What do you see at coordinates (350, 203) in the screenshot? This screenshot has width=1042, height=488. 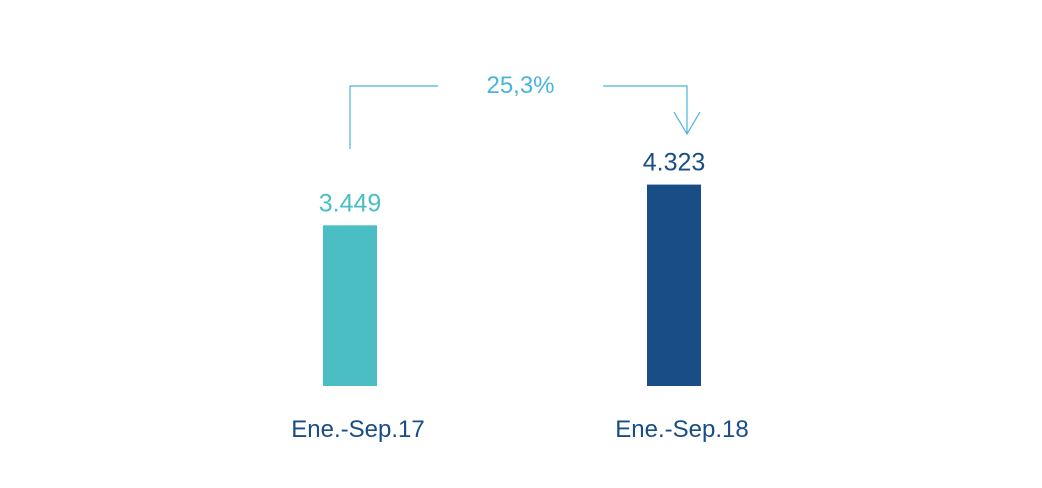 I see `bar-value-label-1: 3.449` at bounding box center [350, 203].